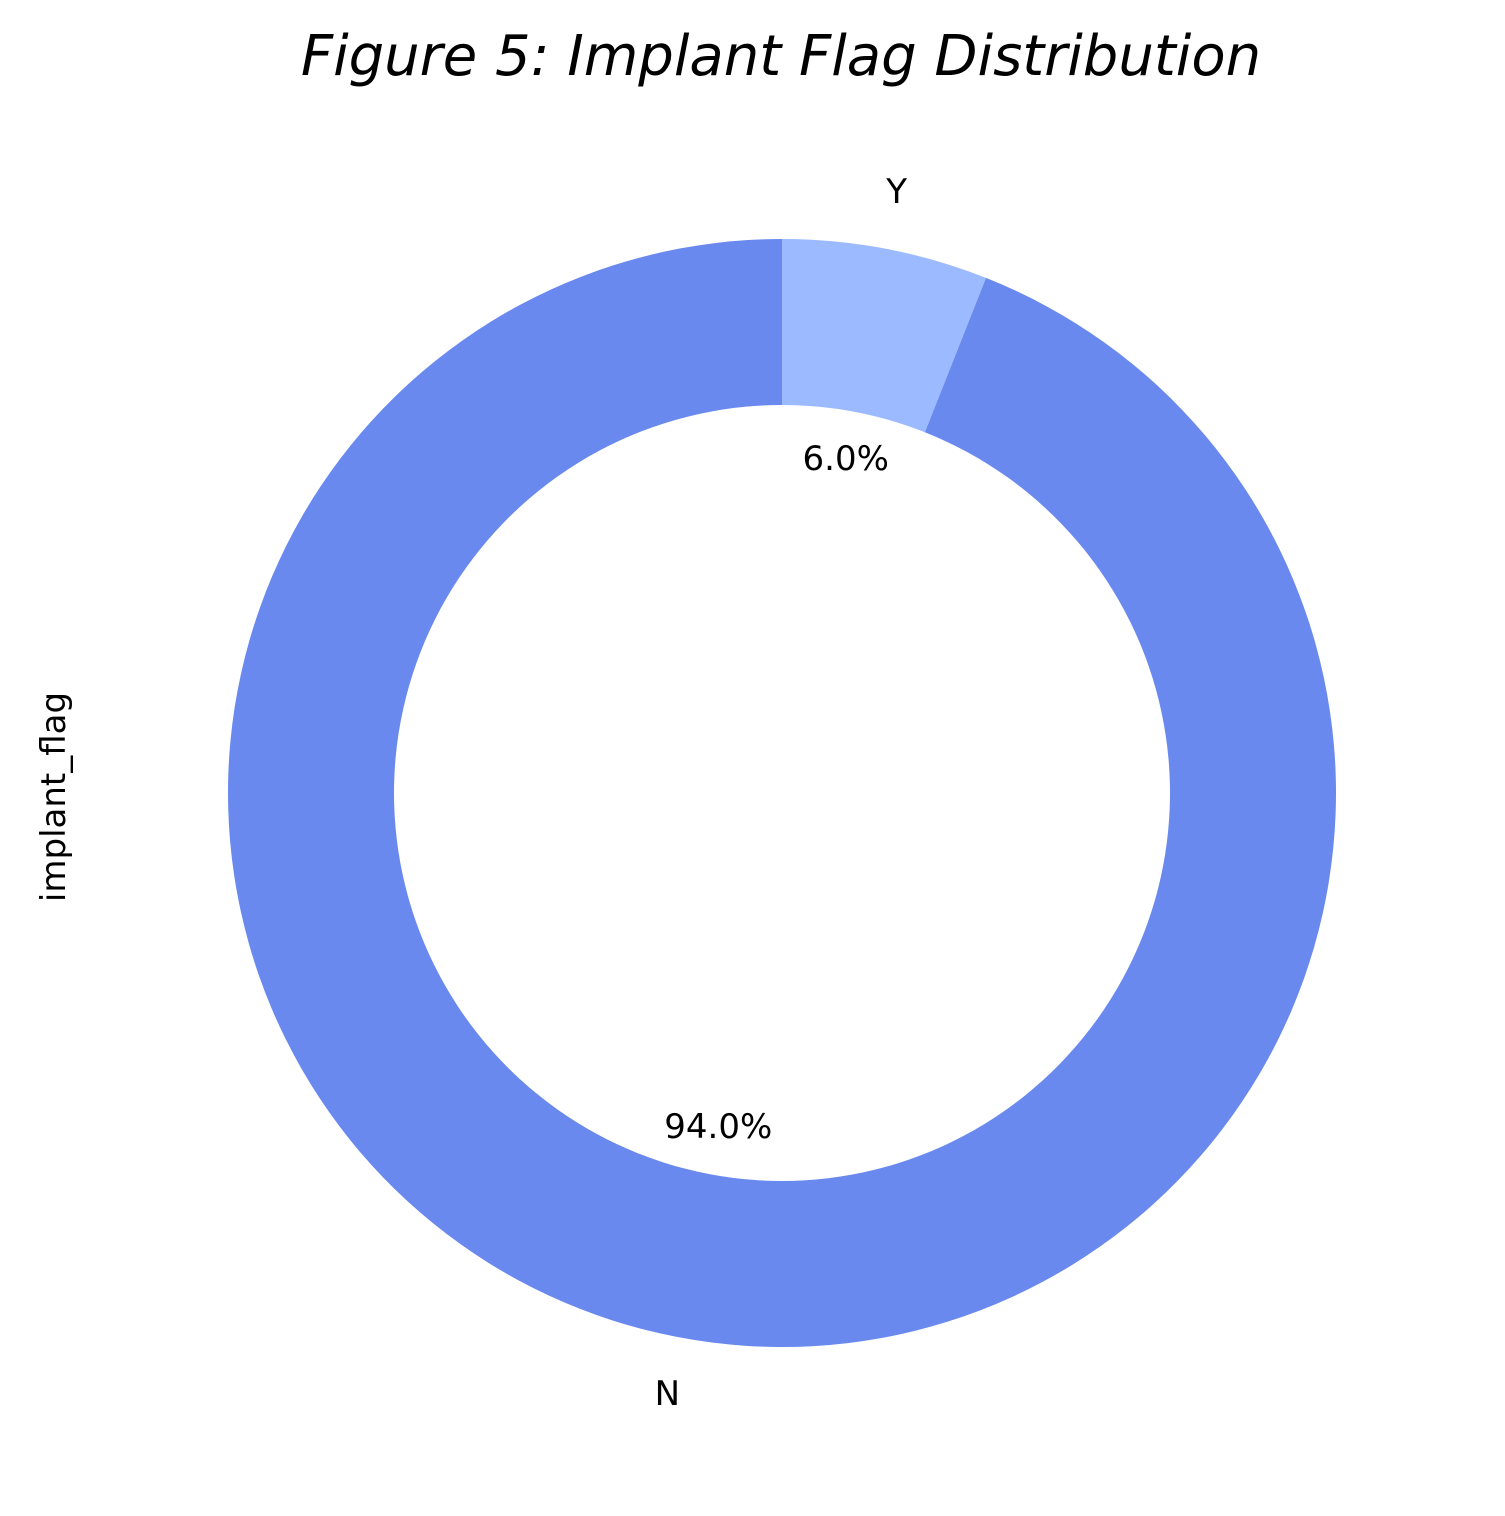 The image size is (1505, 1516). Describe the element at coordinates (884, 336) in the screenshot. I see `slice-y` at that location.